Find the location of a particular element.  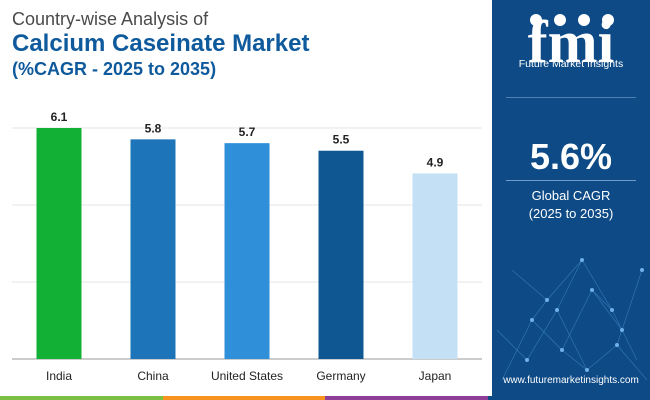

fmi-logo: fmi is located at coordinates (571, 42).